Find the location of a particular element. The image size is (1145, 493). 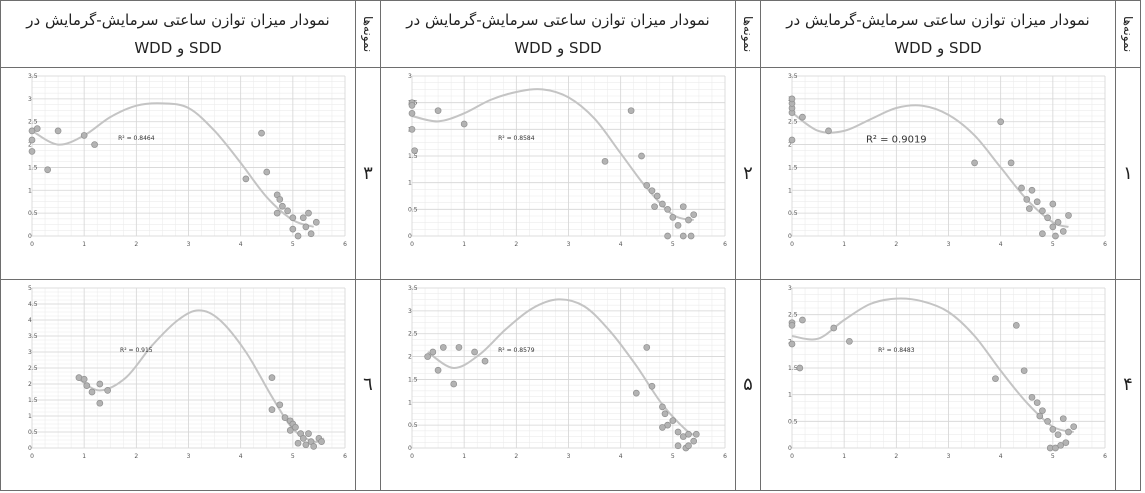

y-tick-label: 4 is located at coordinates (30, 320).